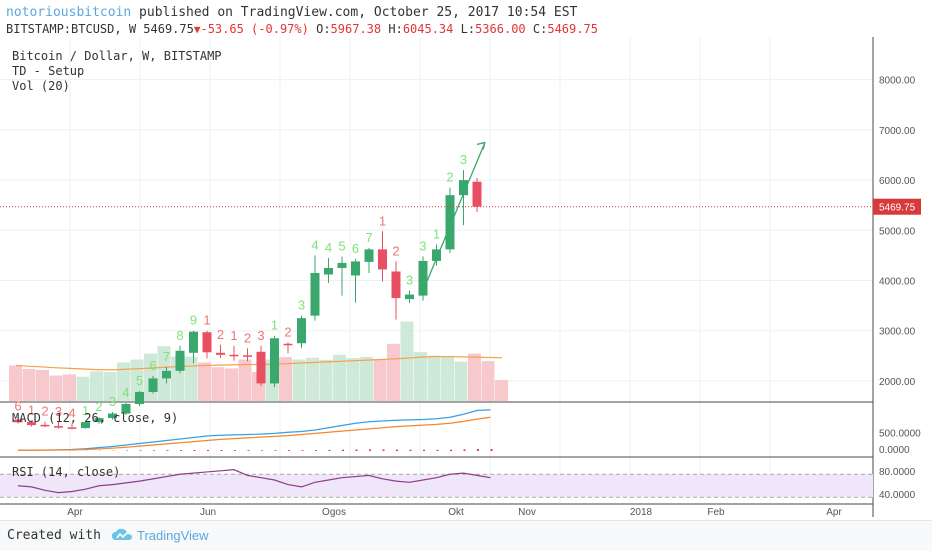 This screenshot has width=932, height=551. Describe the element at coordinates (897, 81) in the screenshot. I see `price-tick-label: 8000.00` at that location.